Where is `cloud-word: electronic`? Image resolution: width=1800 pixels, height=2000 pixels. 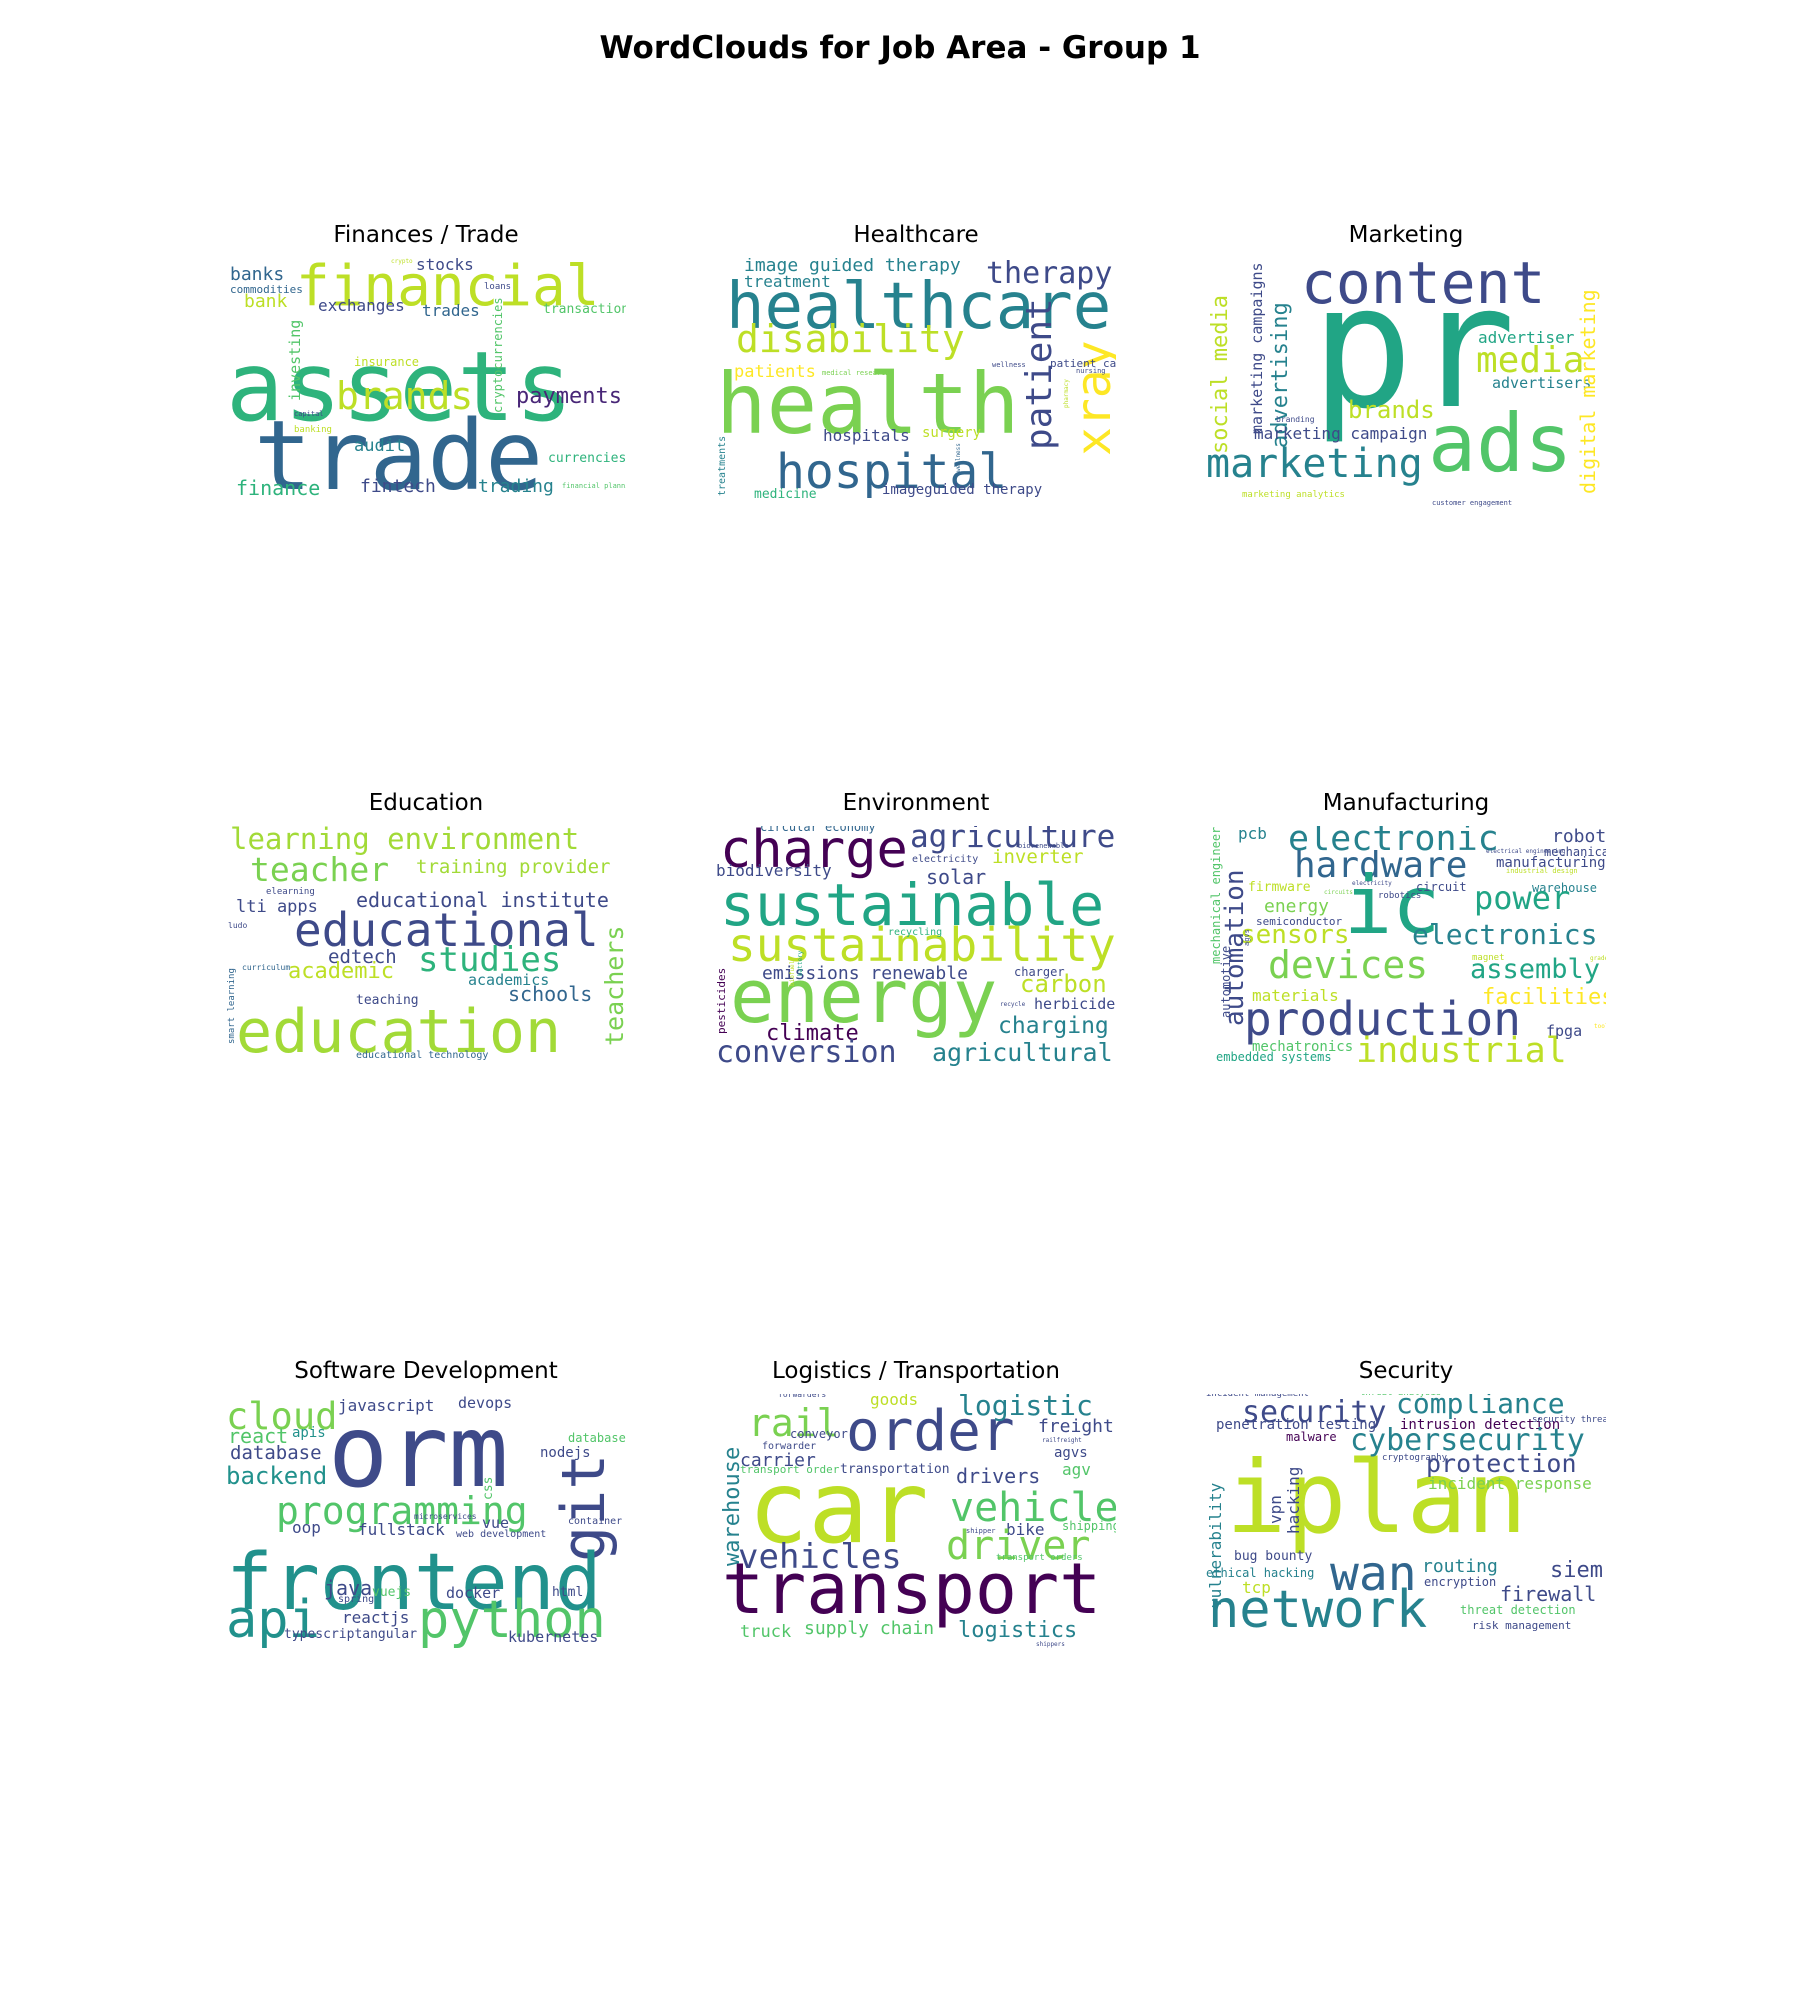
cloud-word: electronic is located at coordinates (1393, 842).